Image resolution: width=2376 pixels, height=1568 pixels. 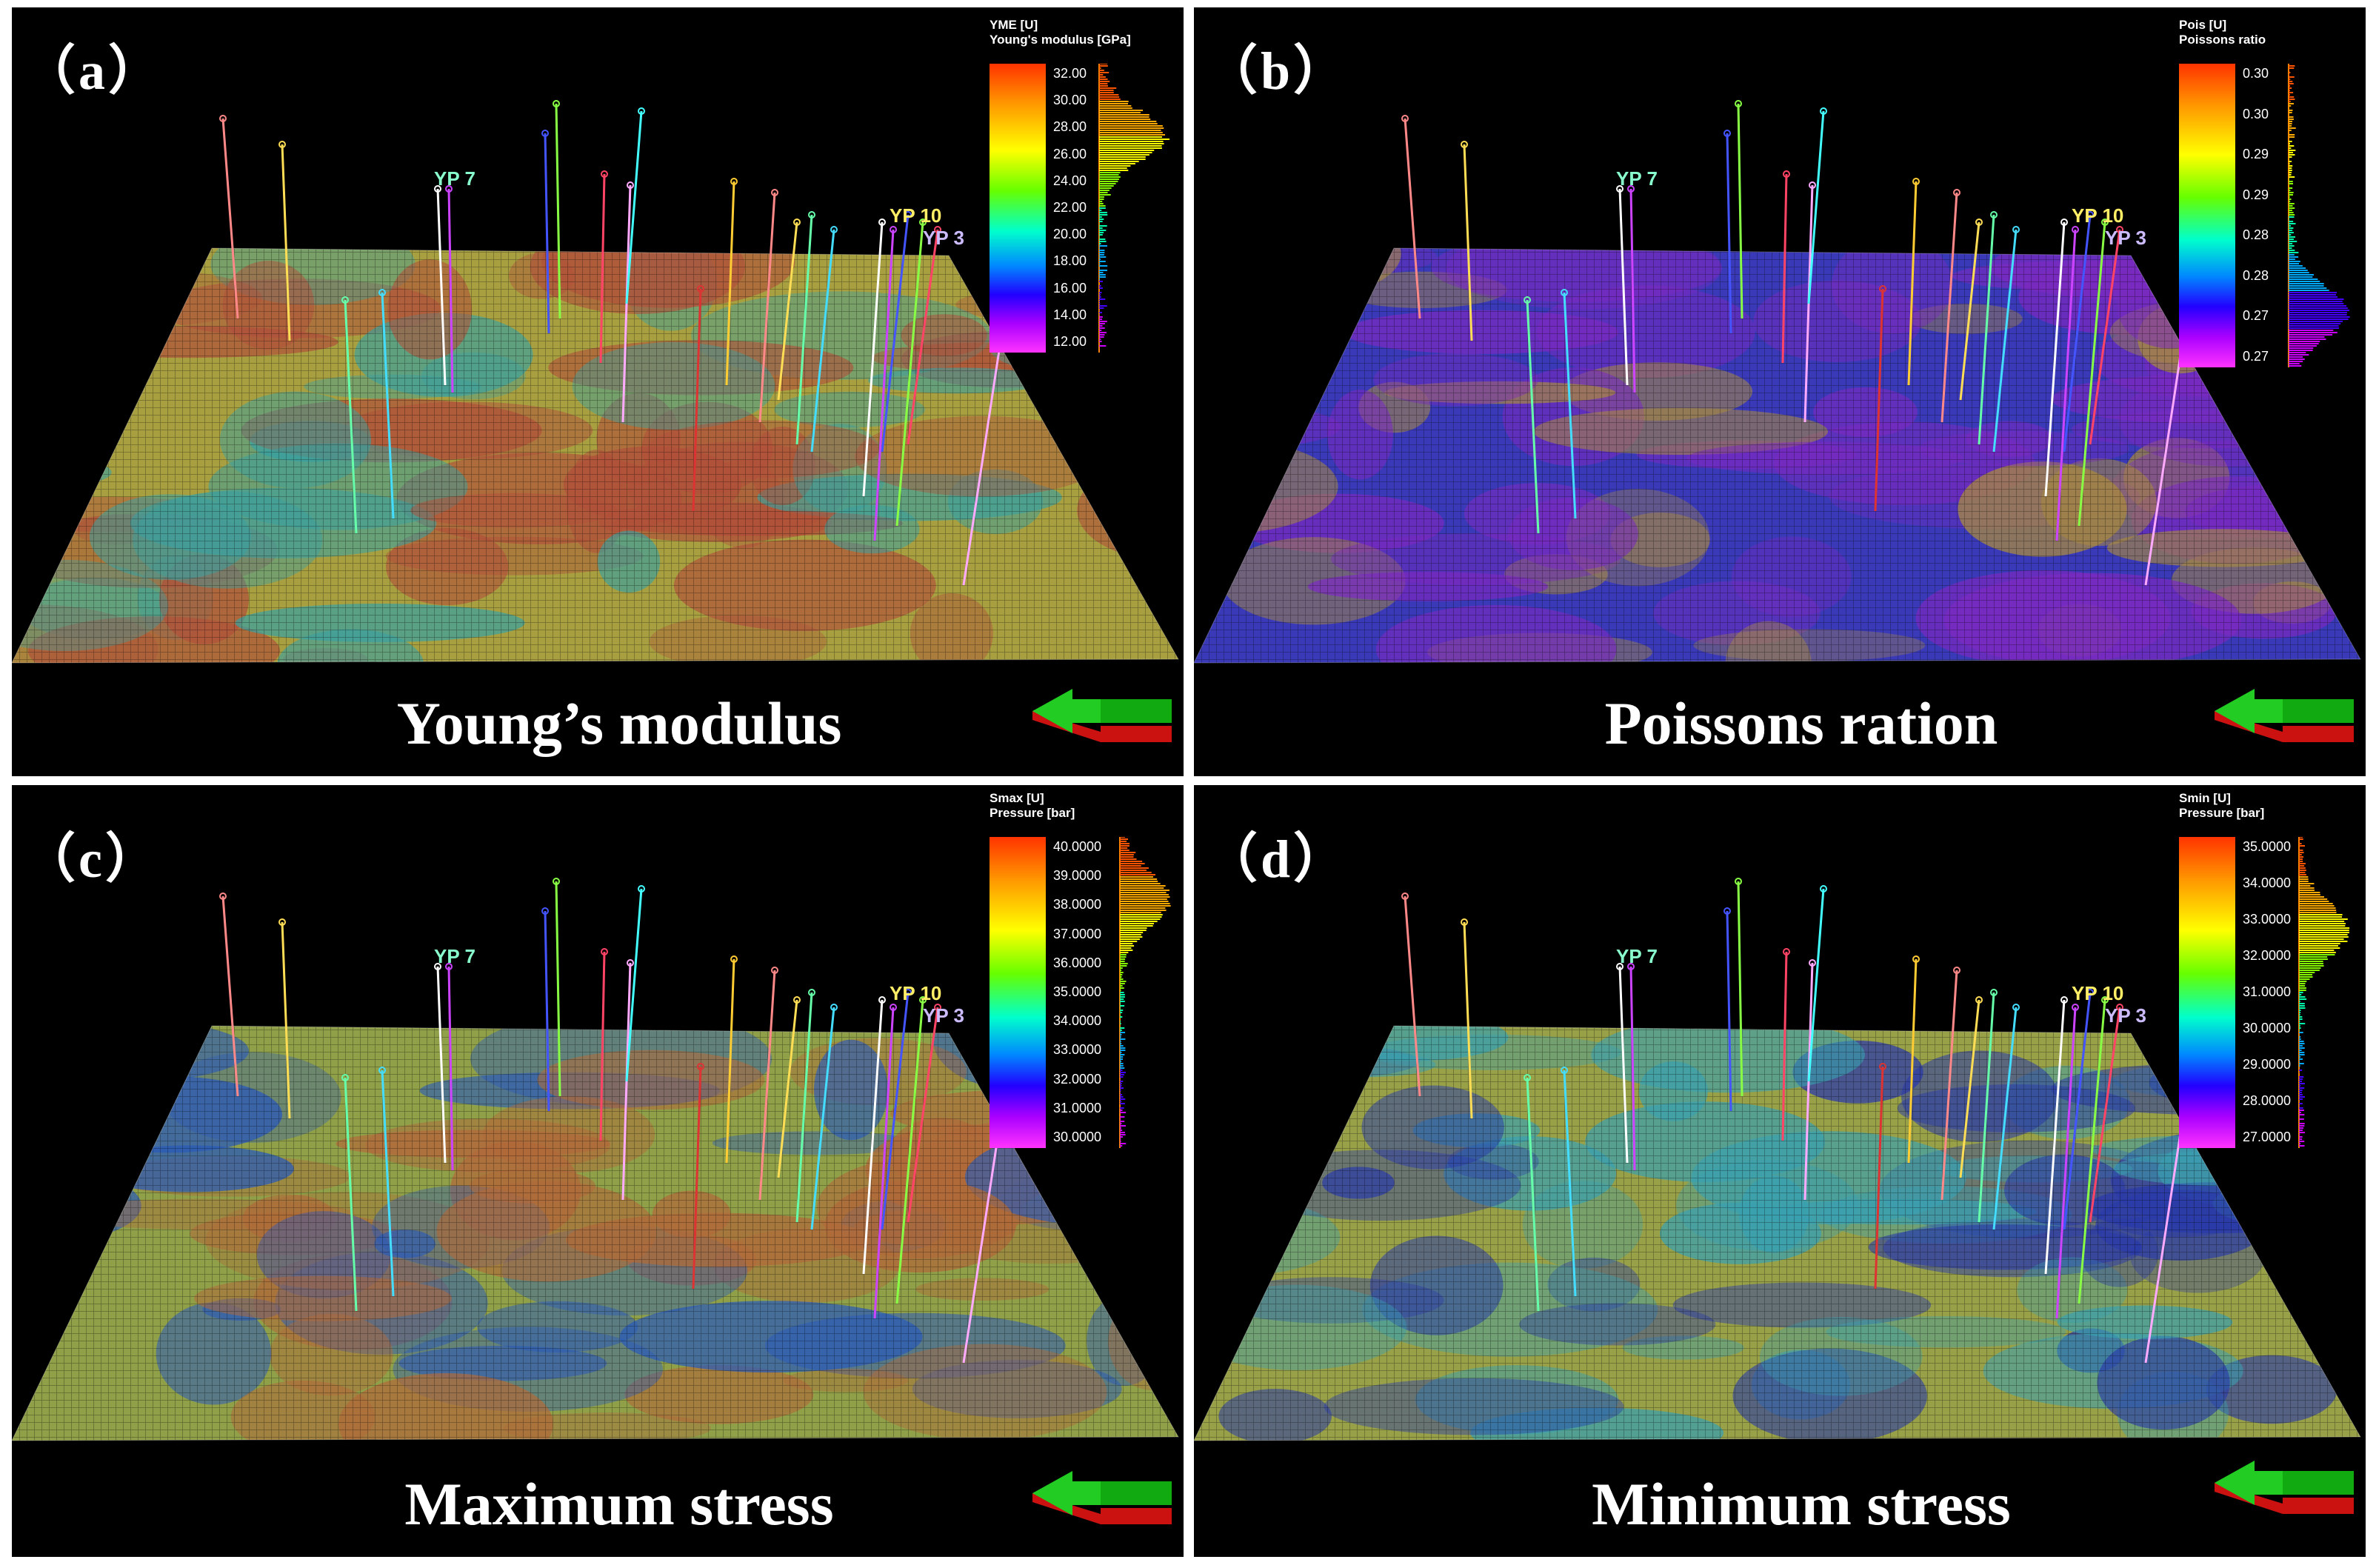 What do you see at coordinates (2267, 1028) in the screenshot?
I see `legend-tick-label: 30.0000` at bounding box center [2267, 1028].